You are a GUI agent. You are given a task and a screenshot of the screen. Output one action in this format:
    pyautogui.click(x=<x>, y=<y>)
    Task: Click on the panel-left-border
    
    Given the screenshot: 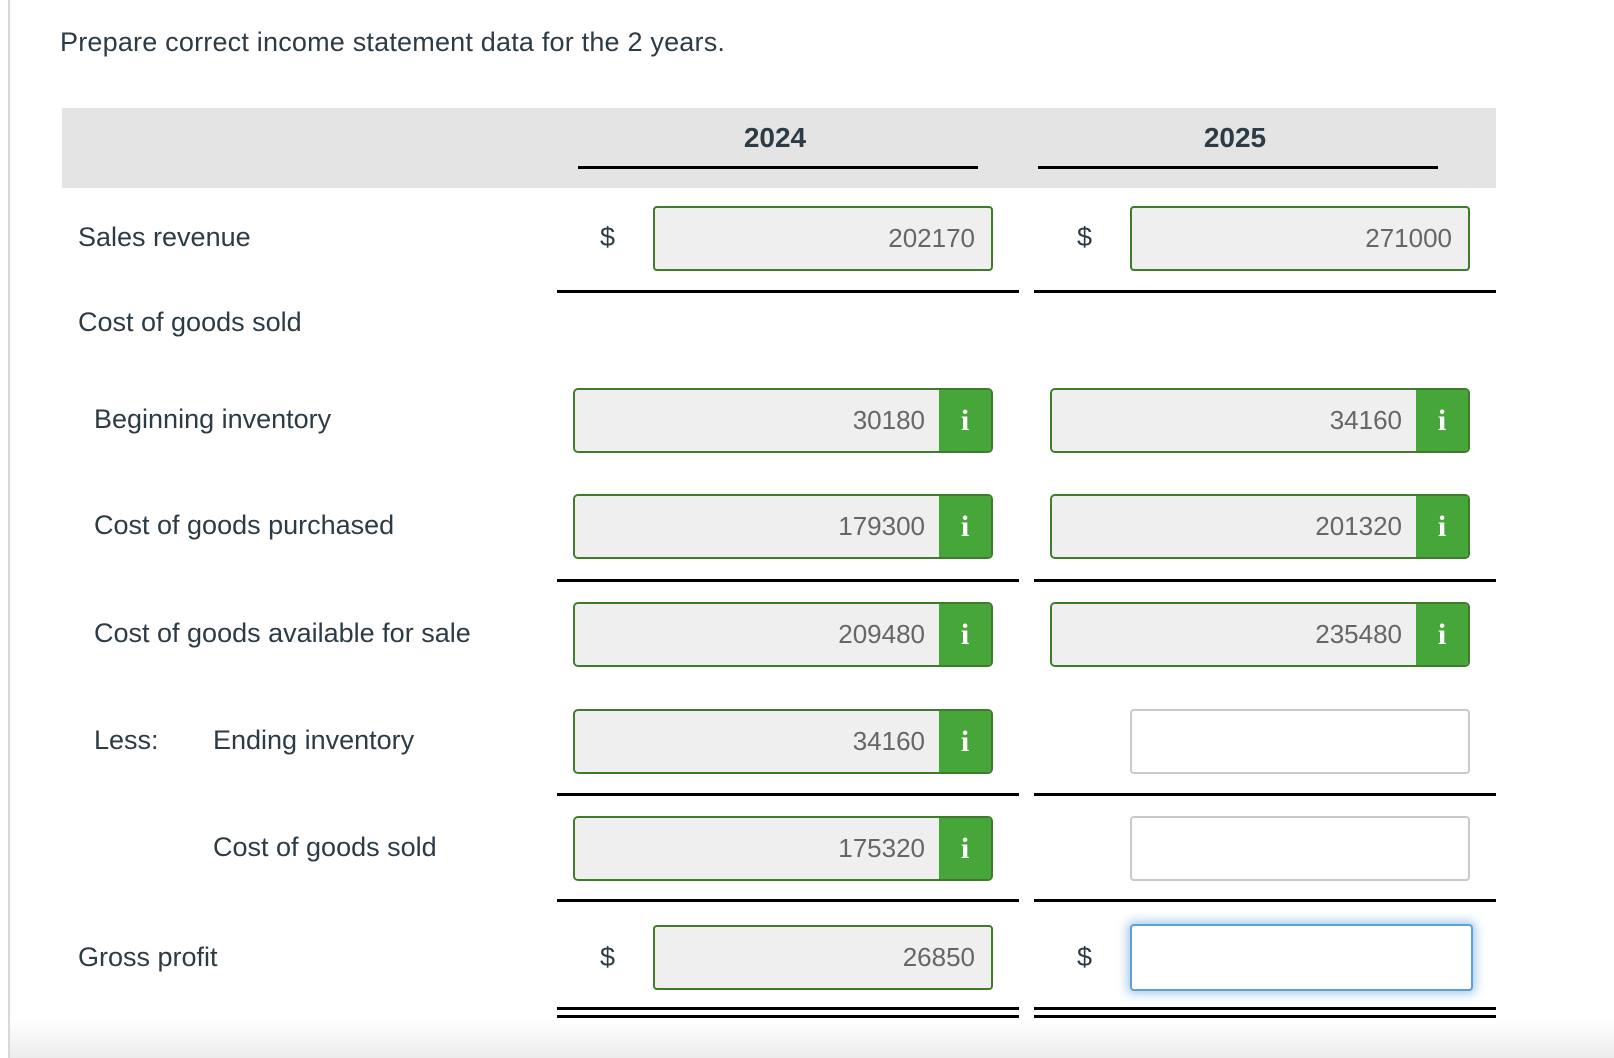 What is the action you would take?
    pyautogui.click(x=9, y=529)
    